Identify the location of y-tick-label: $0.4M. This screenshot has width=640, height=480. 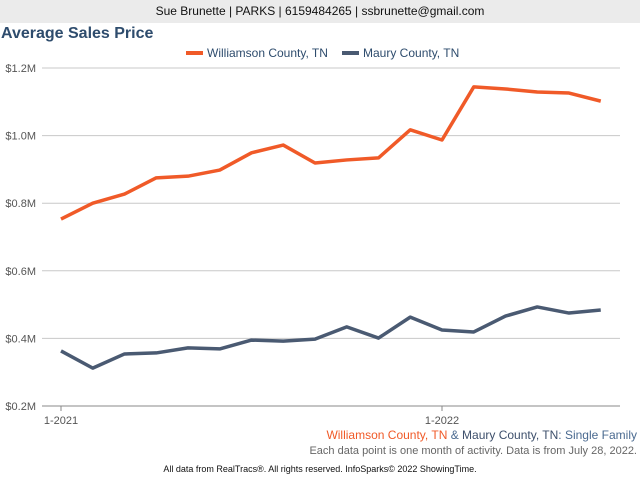
(20, 339).